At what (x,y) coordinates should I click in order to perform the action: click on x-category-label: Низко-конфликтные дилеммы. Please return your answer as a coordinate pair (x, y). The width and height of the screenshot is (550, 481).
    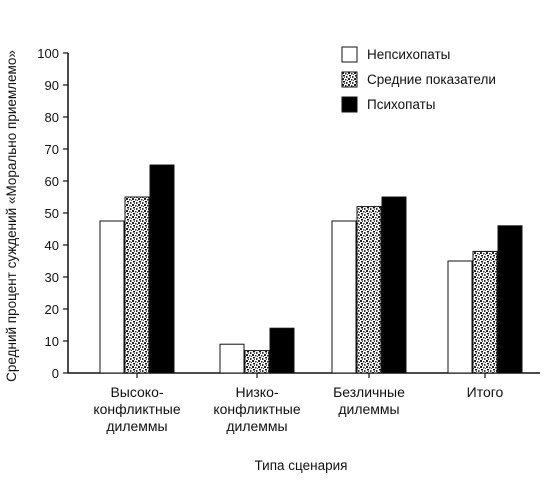
    Looking at the image, I should click on (256, 409).